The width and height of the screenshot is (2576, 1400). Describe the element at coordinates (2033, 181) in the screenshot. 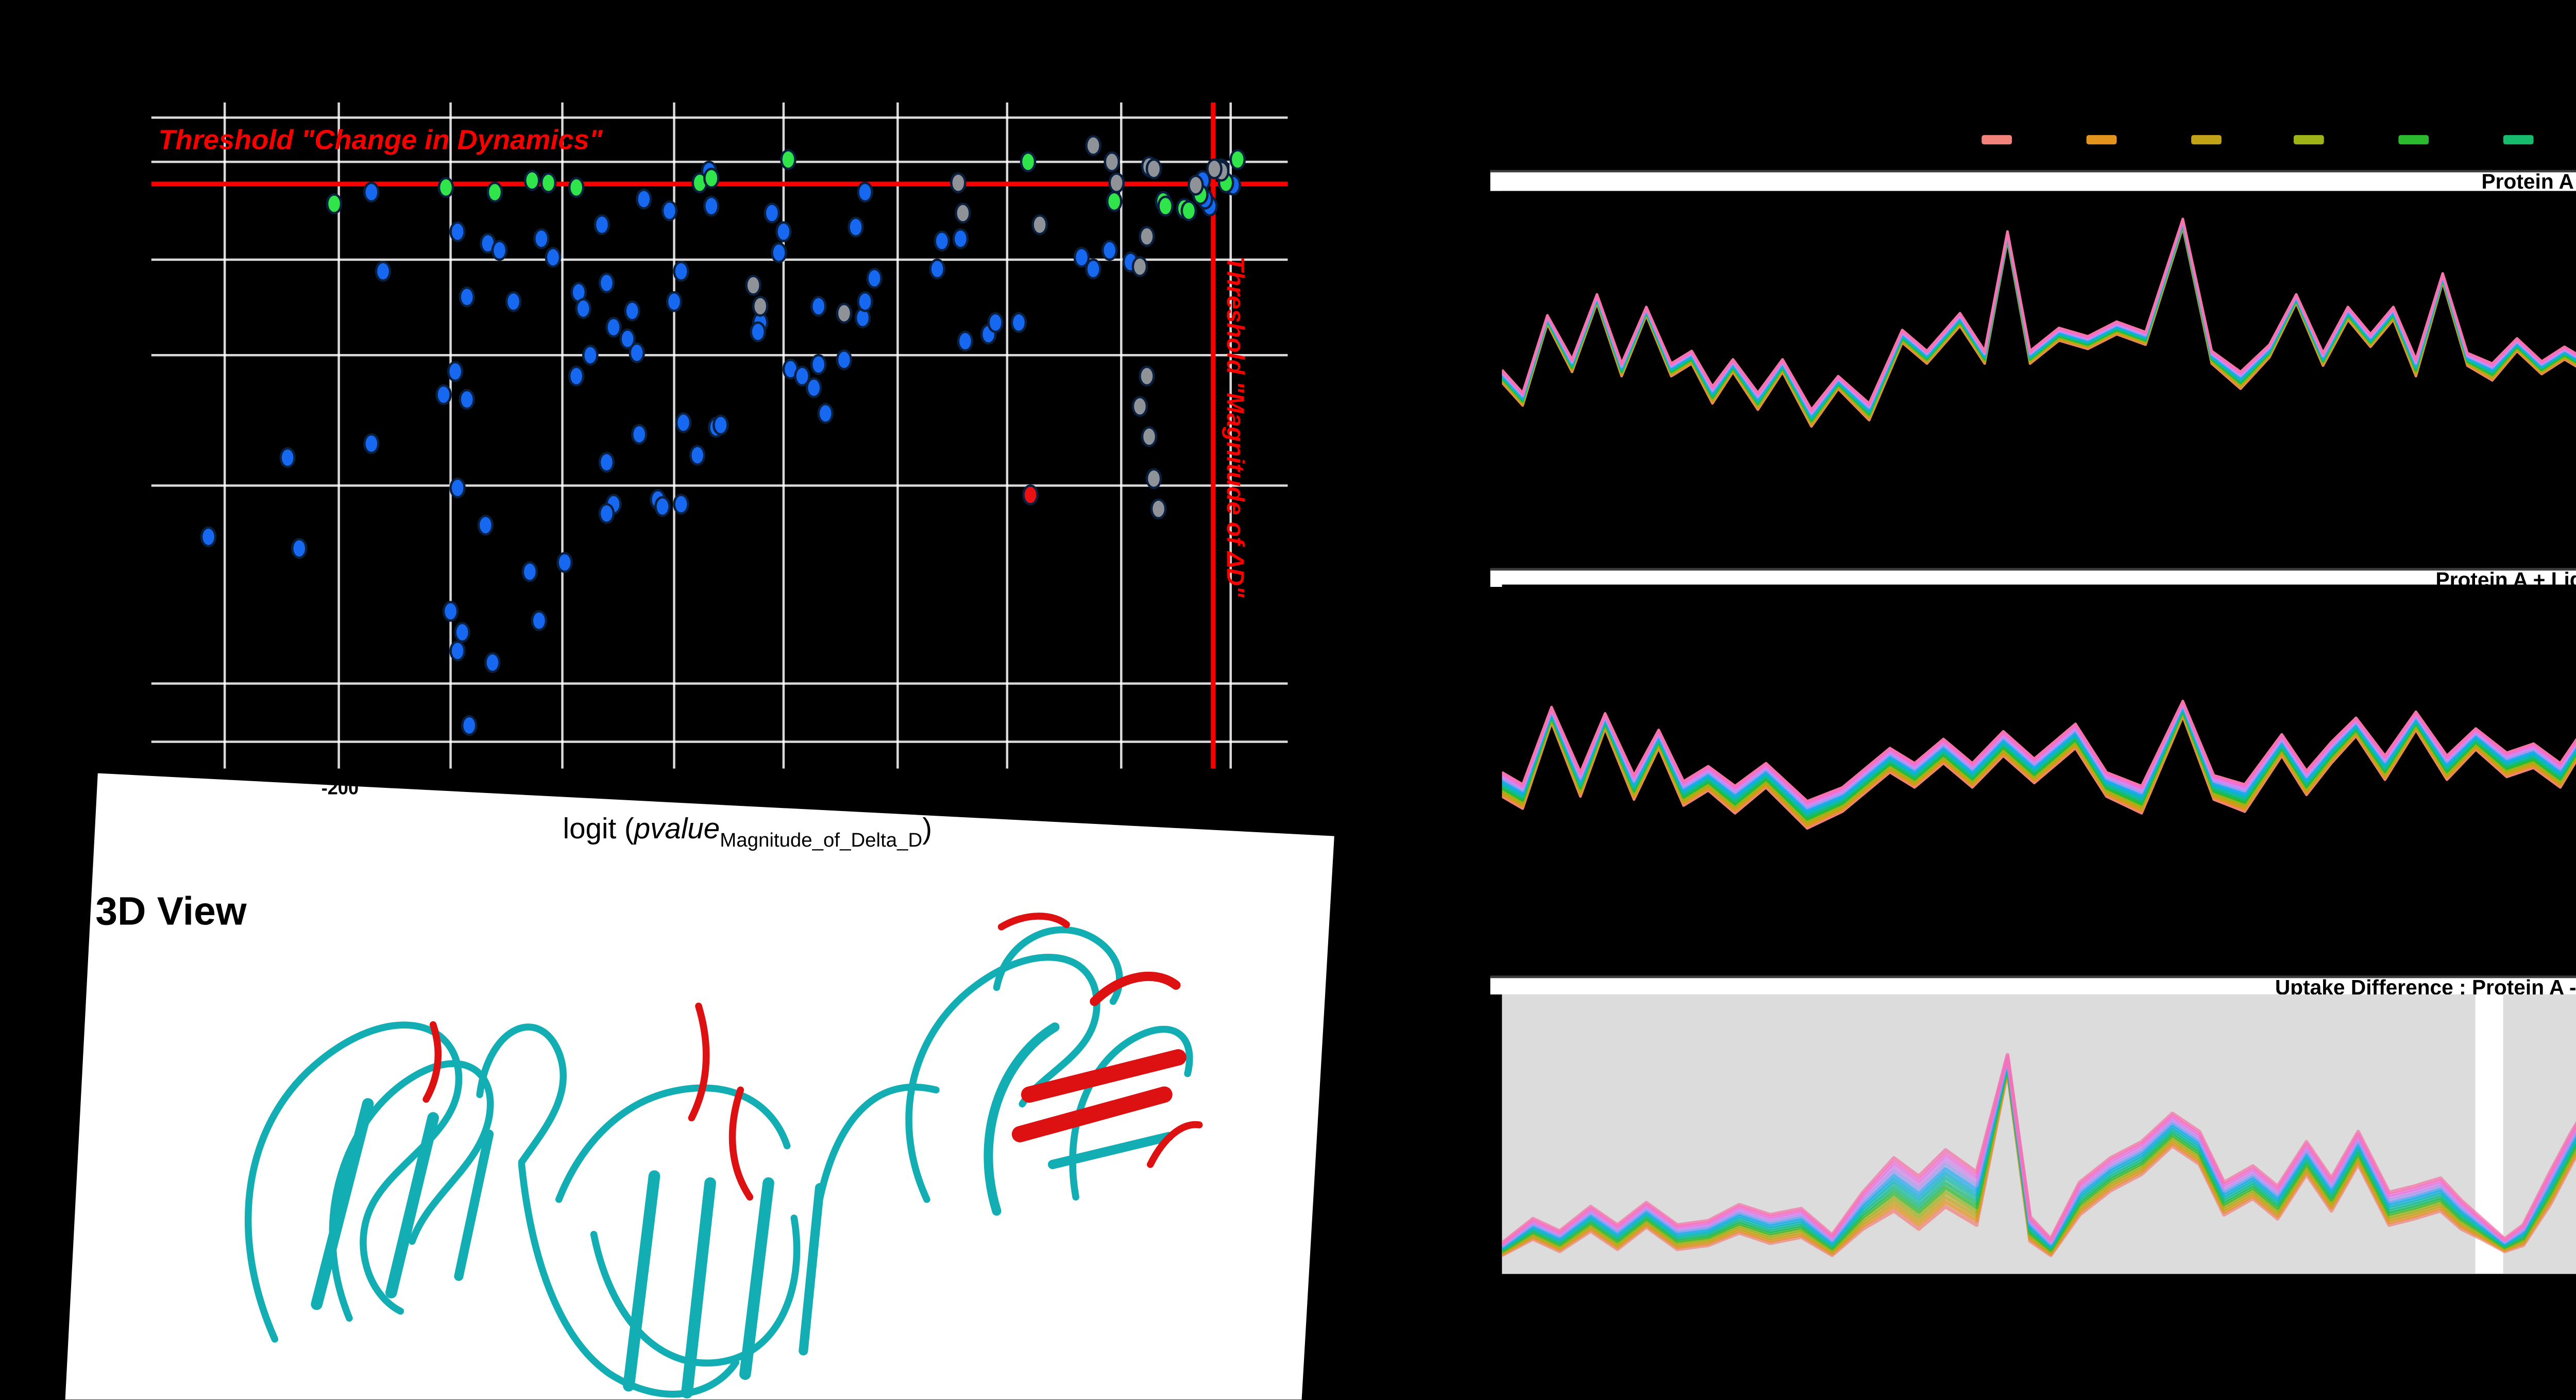

I see `chart-title-protein-a: Protein A` at that location.